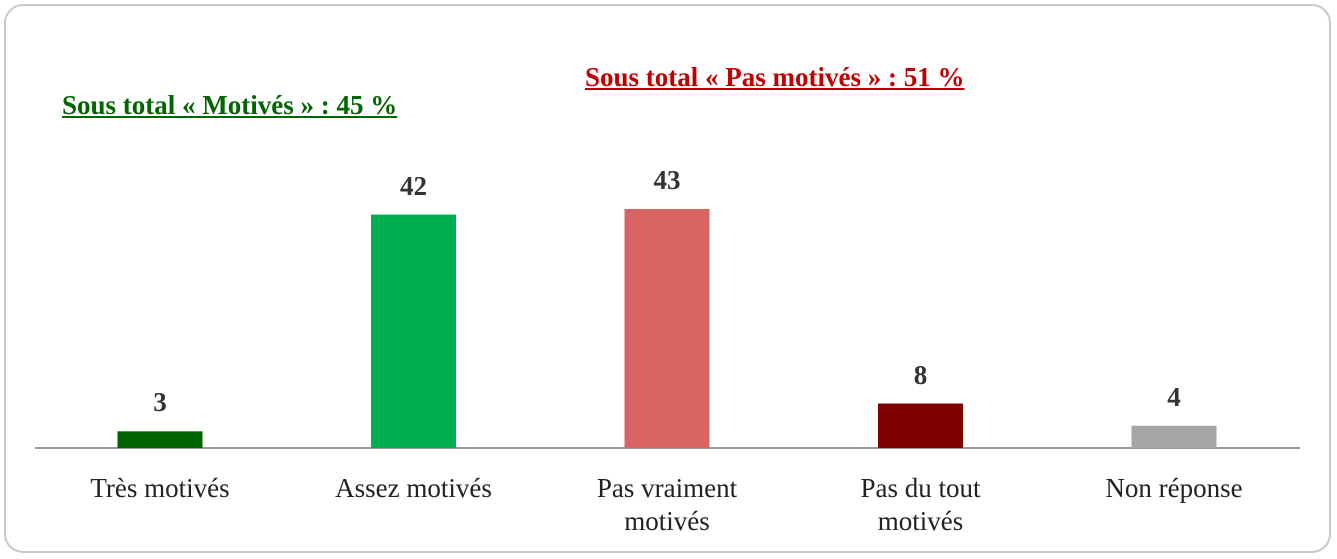  Describe the element at coordinates (230, 105) in the screenshot. I see `subtotal-motivated: Sous total « Motivés » : 45 %` at that location.